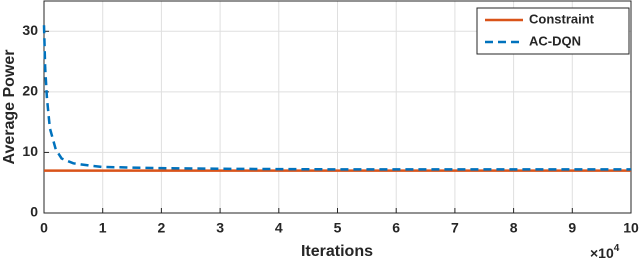 Image resolution: width=640 pixels, height=263 pixels. What do you see at coordinates (279, 228) in the screenshot?
I see `x-tick-label: 4` at bounding box center [279, 228].